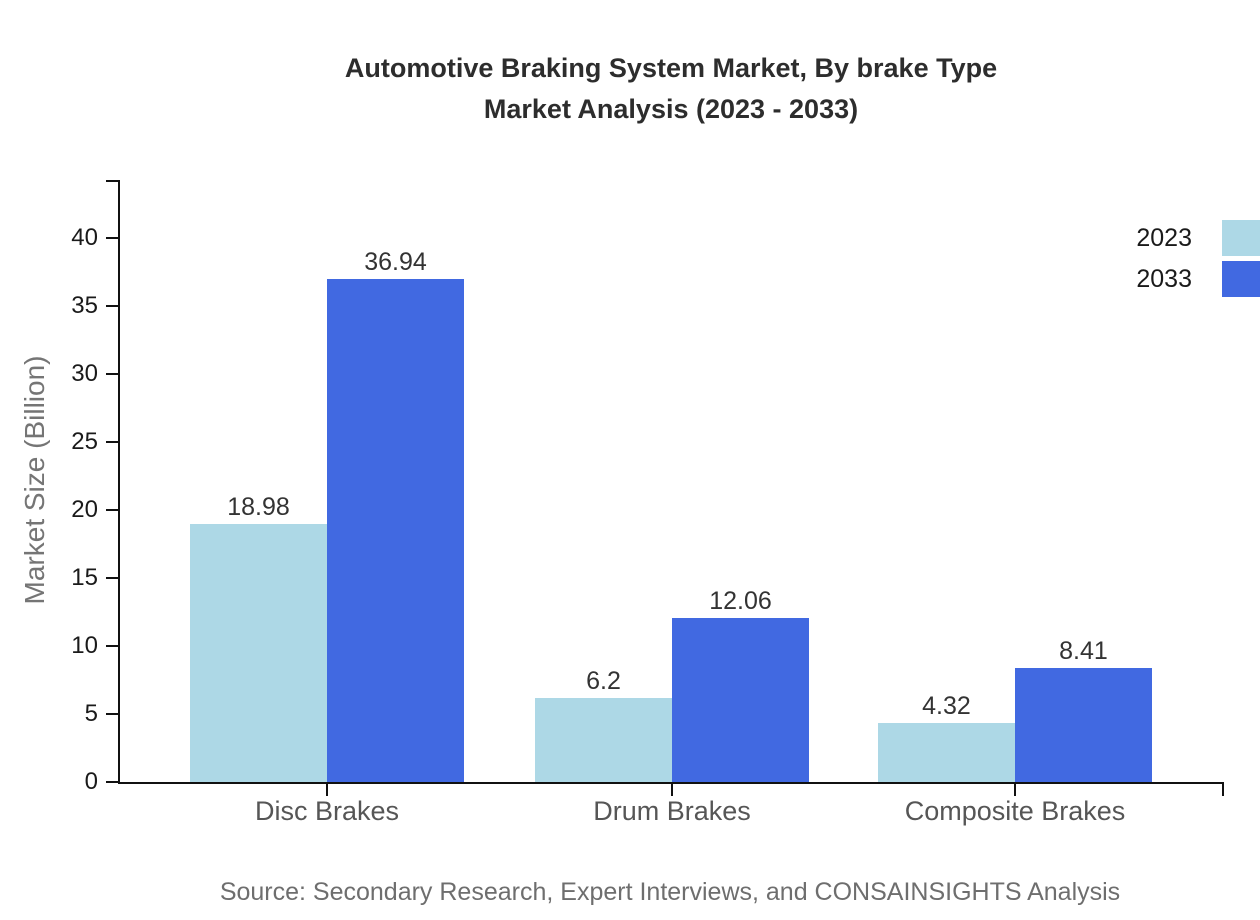 This screenshot has width=1260, height=920. Describe the element at coordinates (1164, 237) in the screenshot. I see `legend-label-2023: 2023` at that location.